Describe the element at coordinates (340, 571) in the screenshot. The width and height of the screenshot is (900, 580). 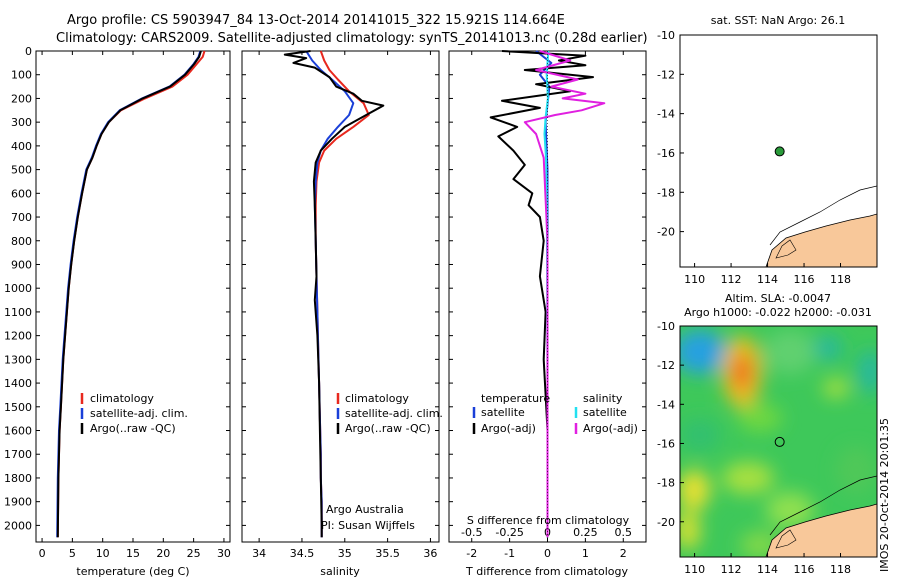
I see `salinity-xlabel: salinity` at that location.